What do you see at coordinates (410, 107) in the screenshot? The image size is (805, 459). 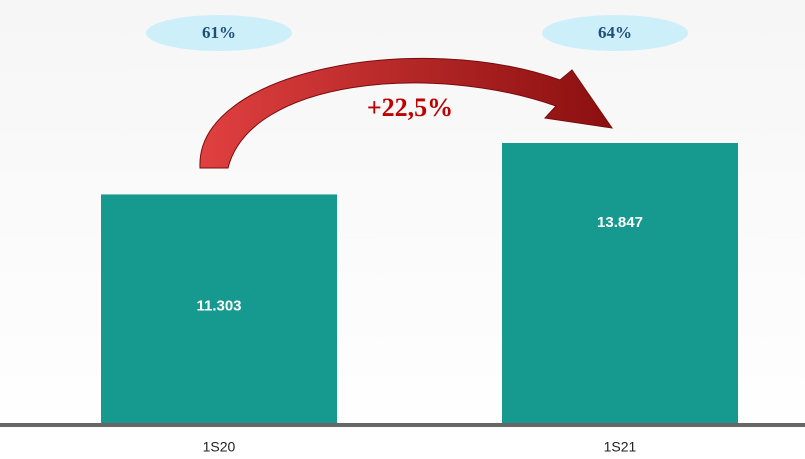 I see `growth-label: +22,5%` at bounding box center [410, 107].